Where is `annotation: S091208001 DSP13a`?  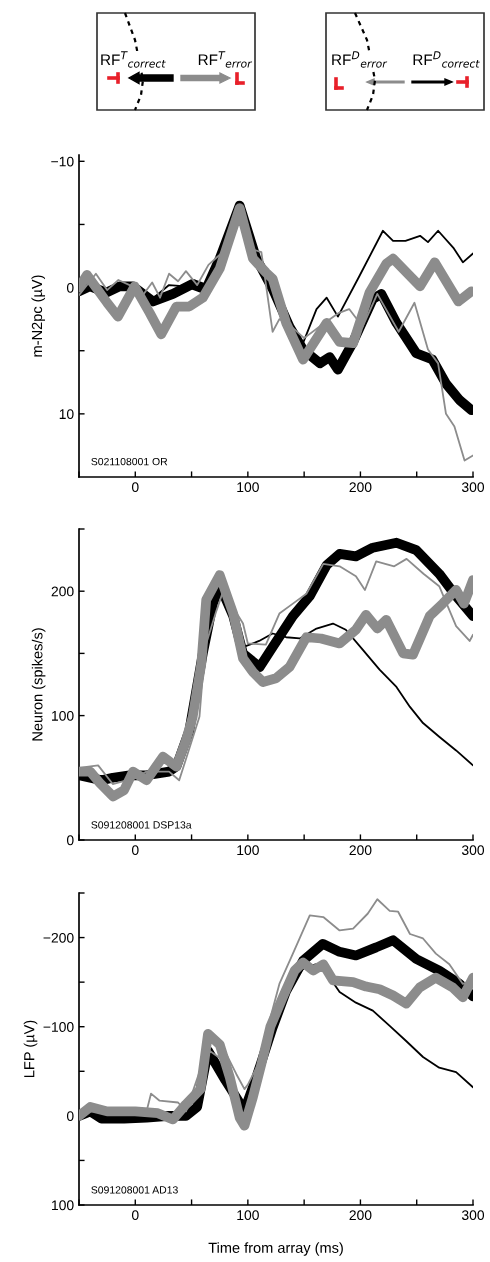 annotation: S091208001 DSP13a is located at coordinates (141, 825).